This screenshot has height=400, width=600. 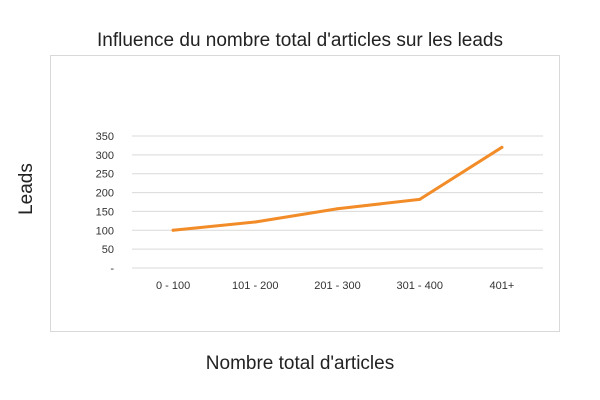 I want to click on x-axis-ticks: 0 - 100 101 - 200 201 - 300 301 - 400 401+, so click(x=335, y=286).